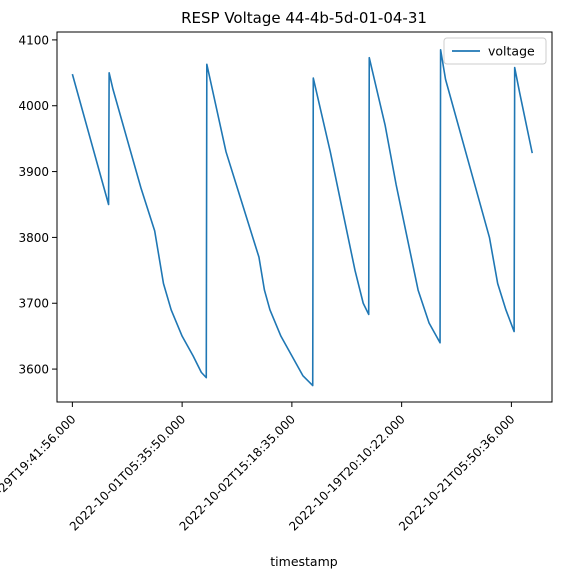 This screenshot has width=572, height=579. What do you see at coordinates (127, 472) in the screenshot?
I see `x-tick-label: 2022-10-01T05:35:50.000` at bounding box center [127, 472].